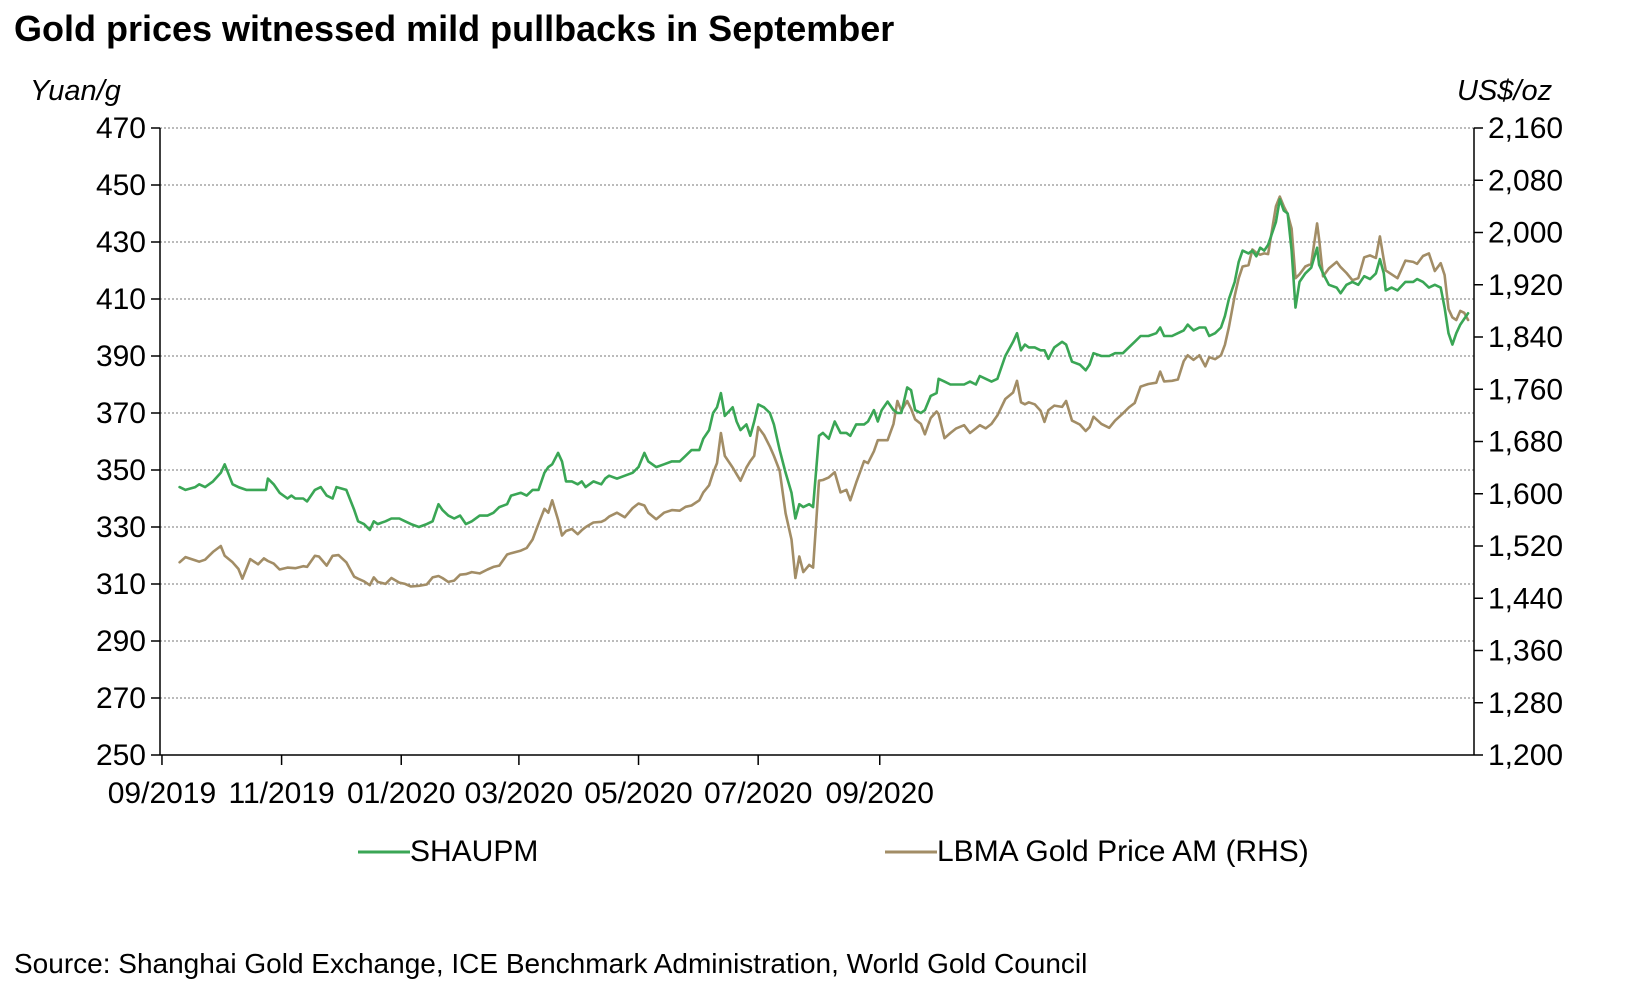  What do you see at coordinates (121, 470) in the screenshot?
I see `left-tick-label: 350` at bounding box center [121, 470].